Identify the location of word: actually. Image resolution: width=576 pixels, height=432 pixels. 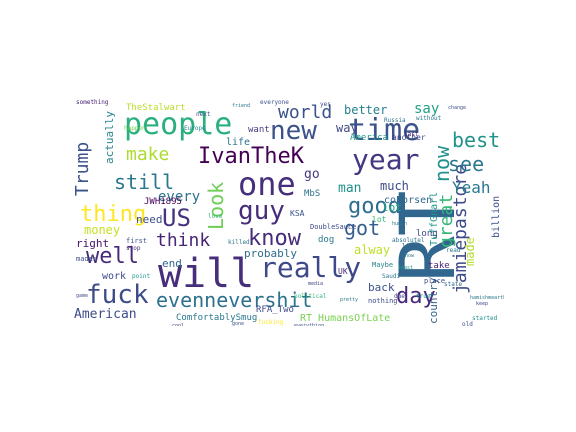
(109, 137).